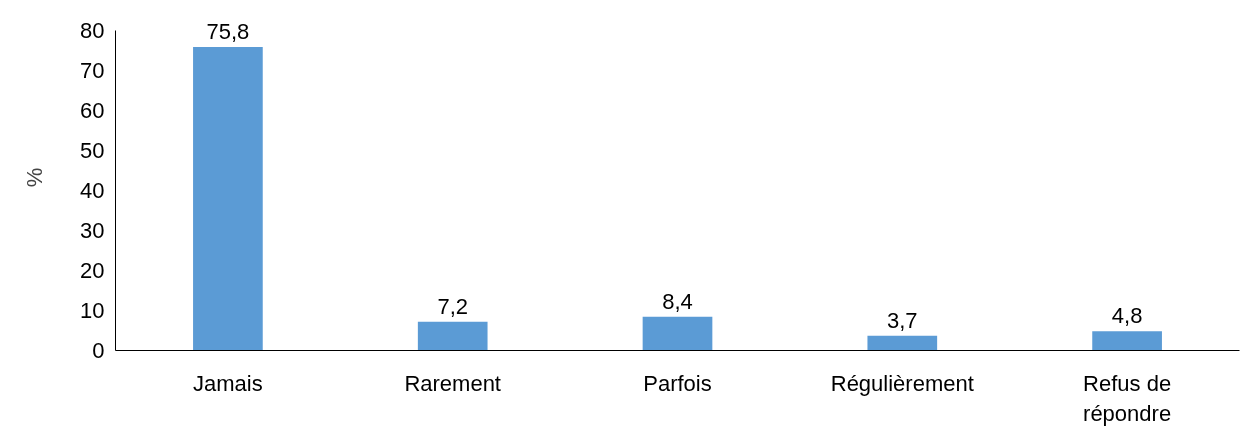 This screenshot has width=1247, height=428. I want to click on data-label: 4,8, so click(1127, 316).